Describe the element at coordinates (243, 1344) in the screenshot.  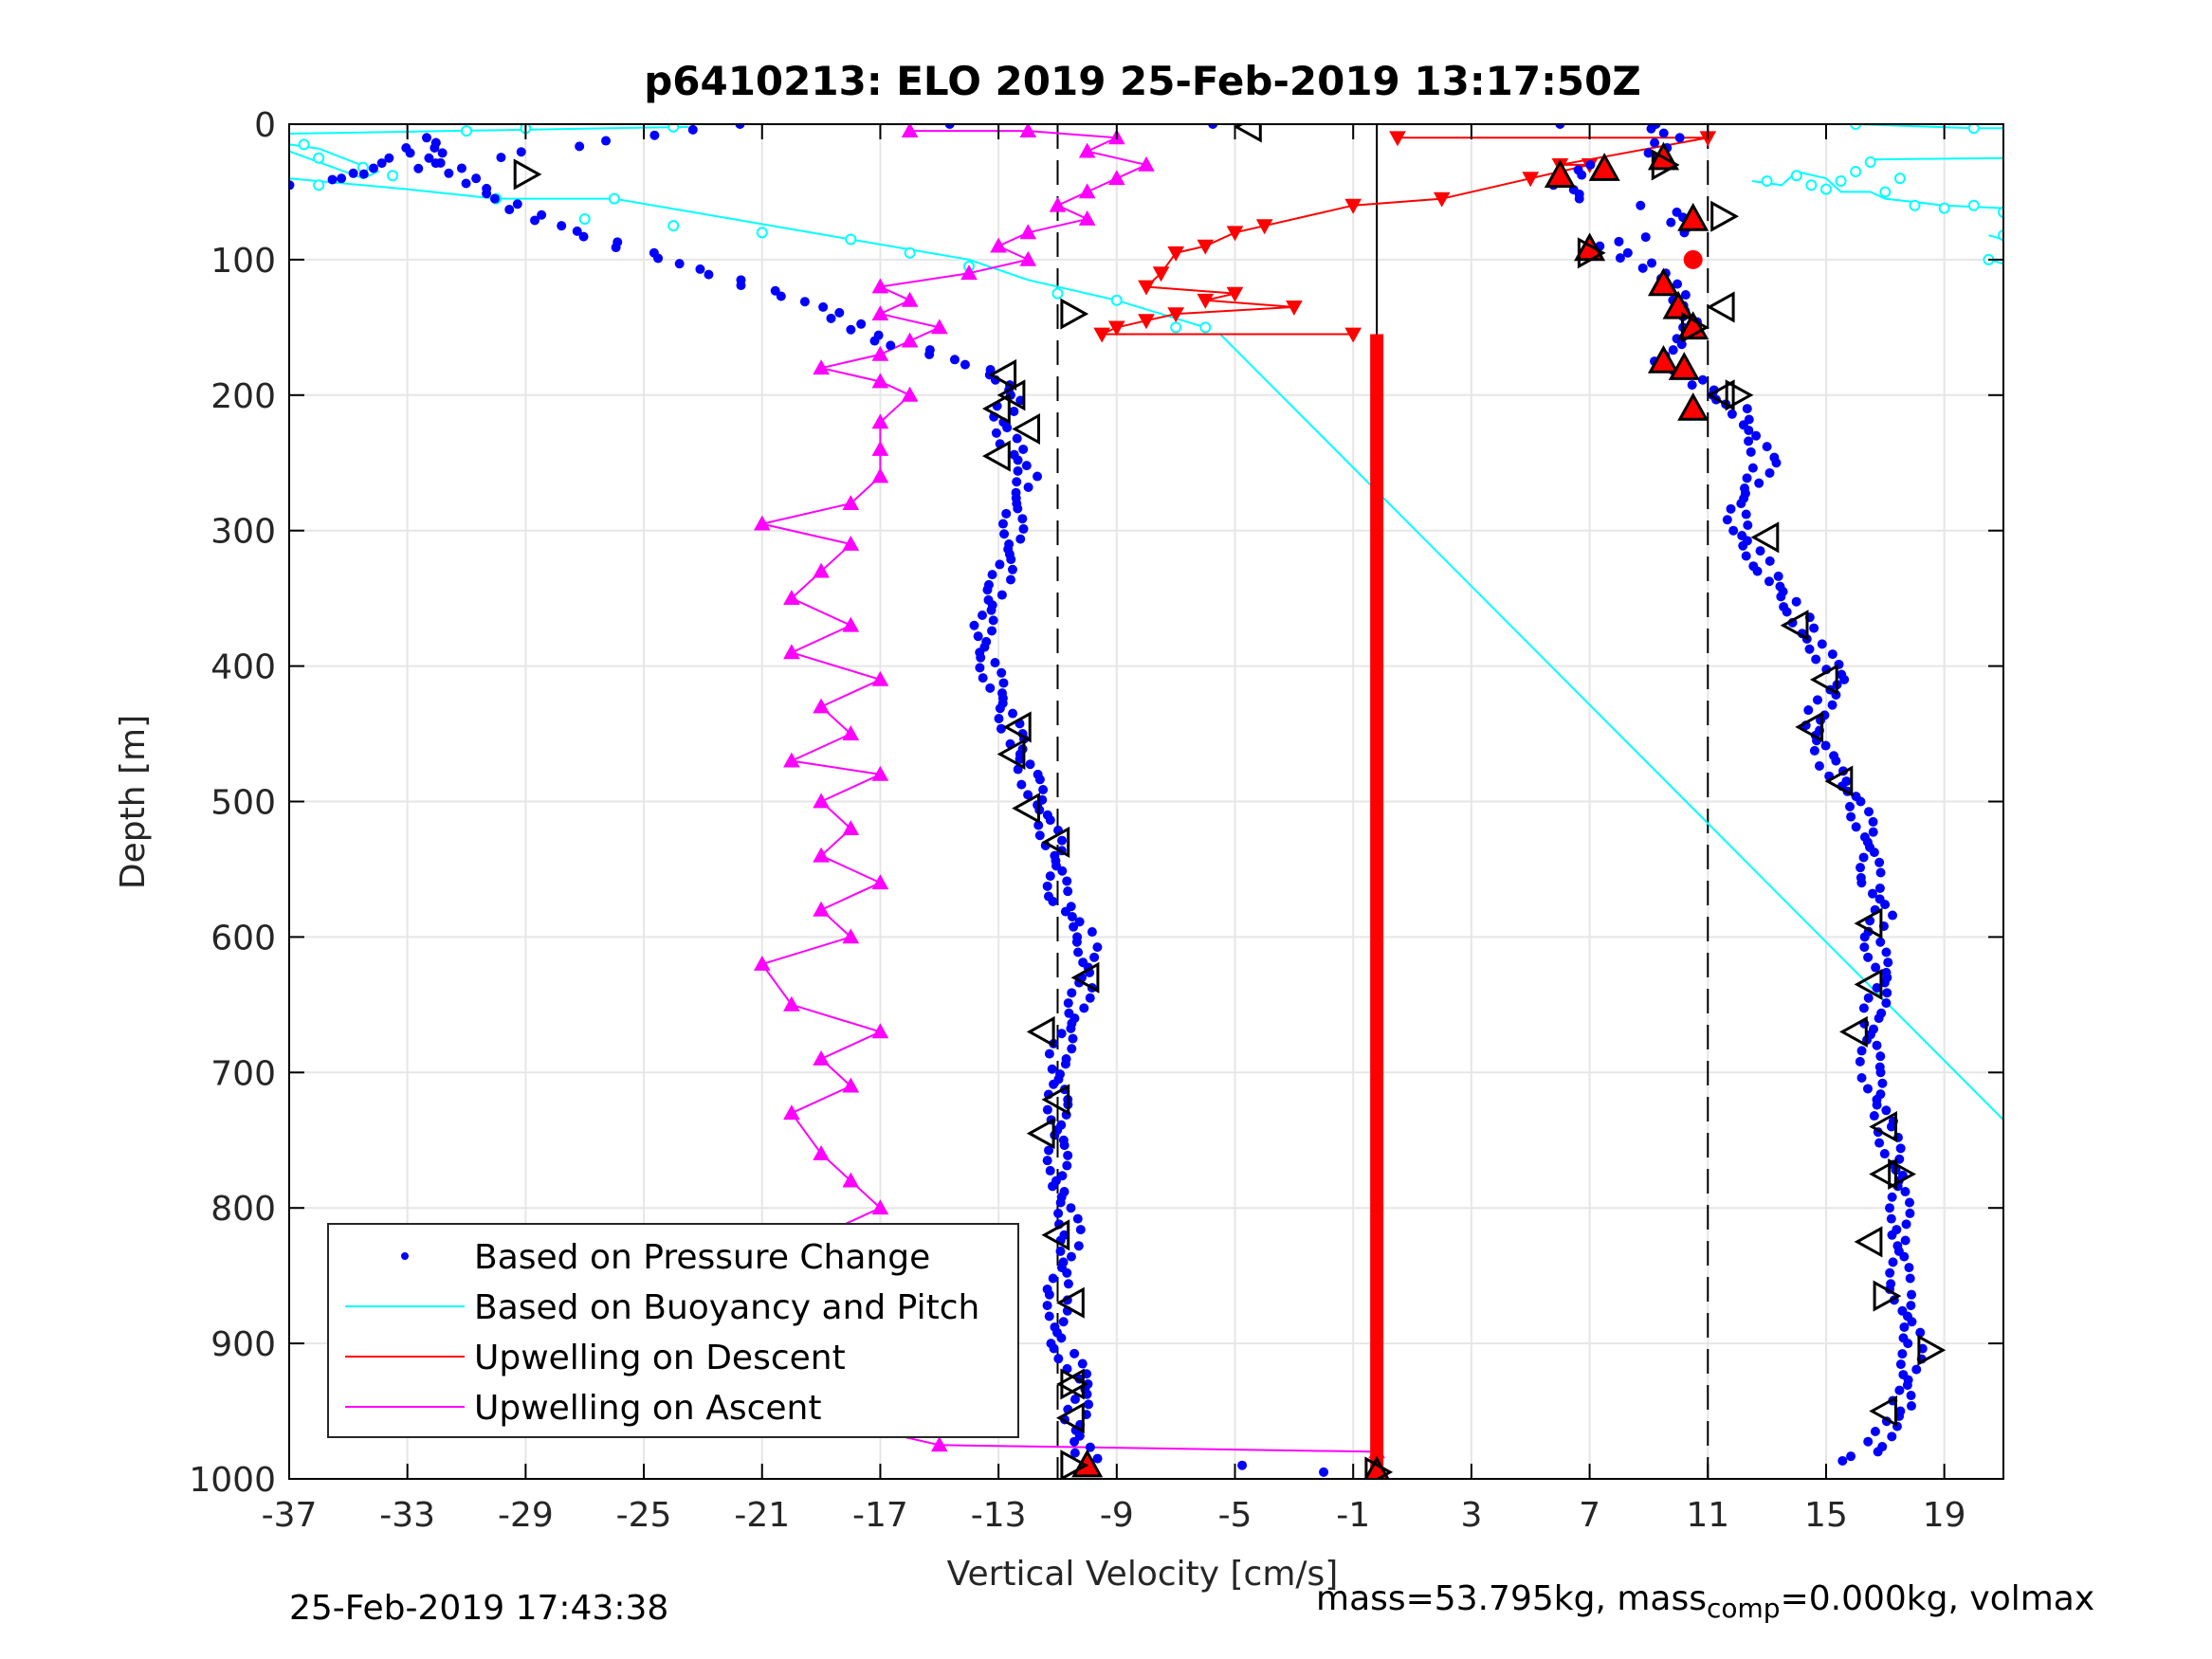
I see `y-tick-label: 900` at that location.